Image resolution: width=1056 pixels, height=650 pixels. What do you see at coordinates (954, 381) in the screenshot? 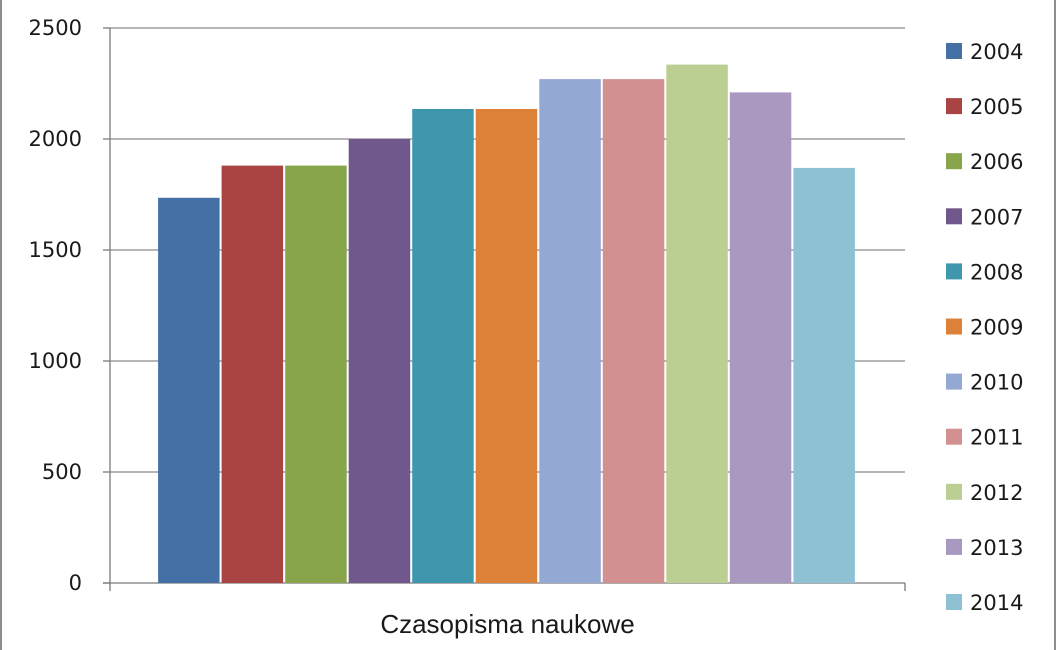
I see `legend-swatch-2010` at bounding box center [954, 381].